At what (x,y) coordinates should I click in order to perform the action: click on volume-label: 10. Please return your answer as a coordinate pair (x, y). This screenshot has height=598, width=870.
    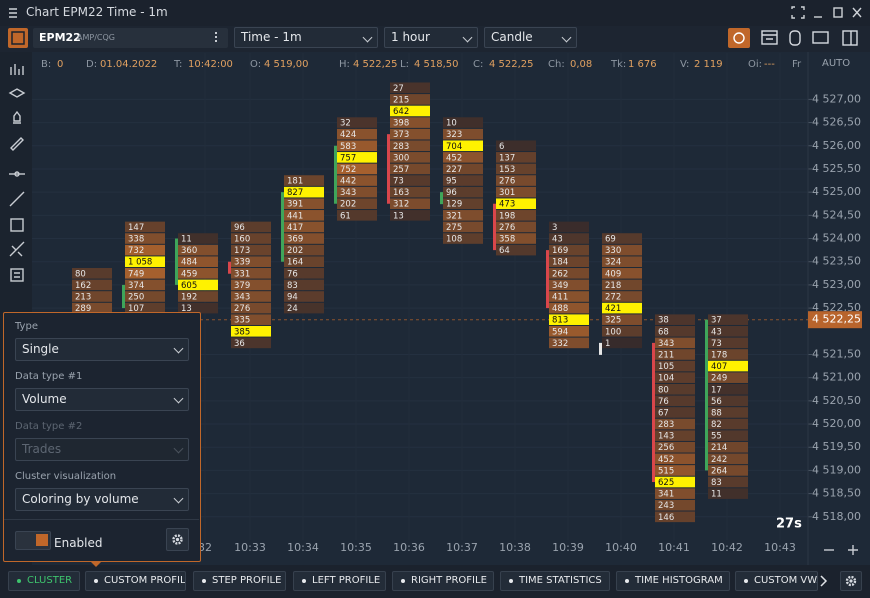
    Looking at the image, I should click on (451, 124).